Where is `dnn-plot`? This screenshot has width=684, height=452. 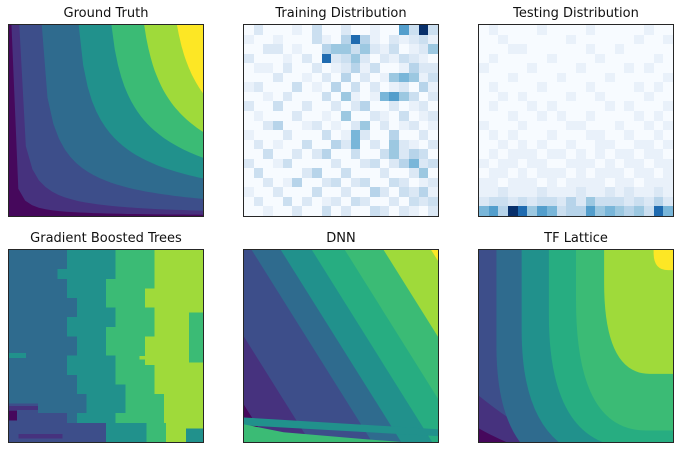 dnn-plot is located at coordinates (341, 346).